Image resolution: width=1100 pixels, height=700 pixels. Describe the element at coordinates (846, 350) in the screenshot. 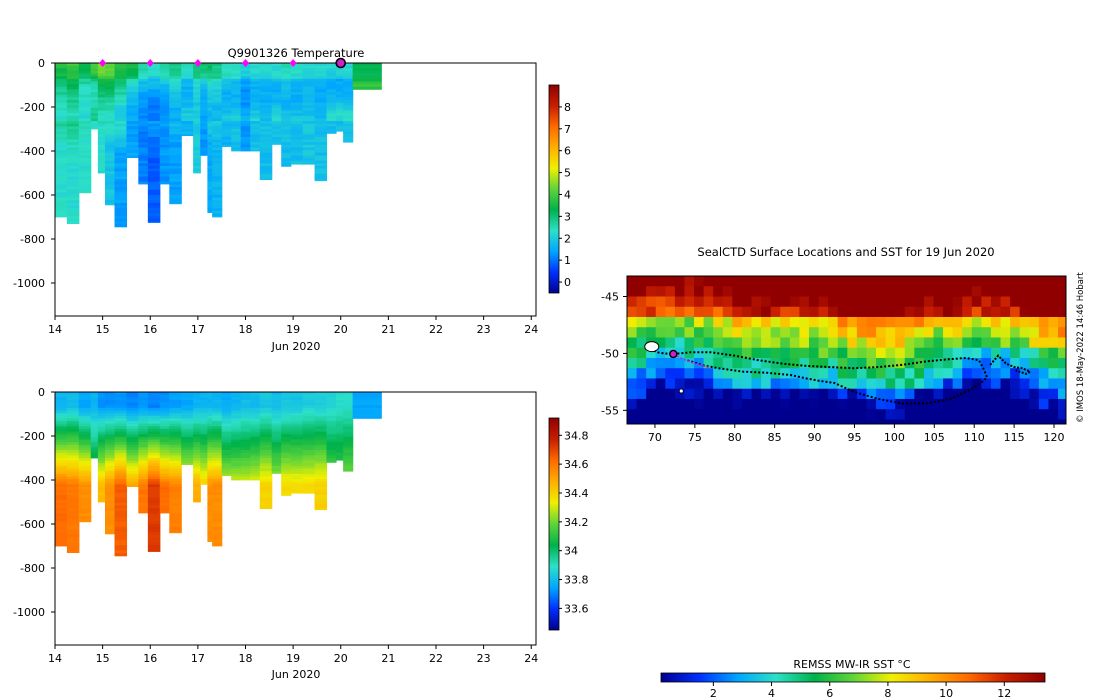

I see `map-axes-frame` at that location.